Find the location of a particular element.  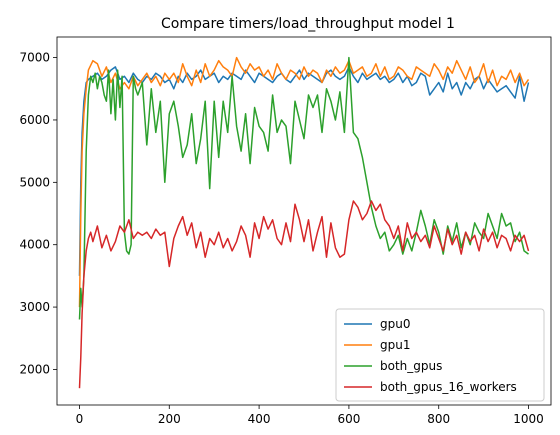

legend-label-gpu1: gpu1 is located at coordinates (395, 345).